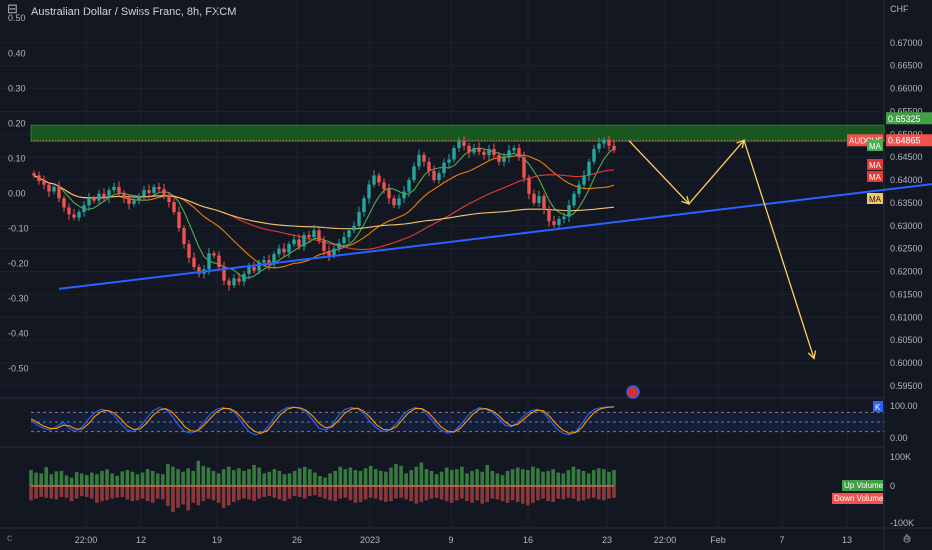  Describe the element at coordinates (906, 363) in the screenshot. I see `right-axis-tick: 0.60000` at that location.